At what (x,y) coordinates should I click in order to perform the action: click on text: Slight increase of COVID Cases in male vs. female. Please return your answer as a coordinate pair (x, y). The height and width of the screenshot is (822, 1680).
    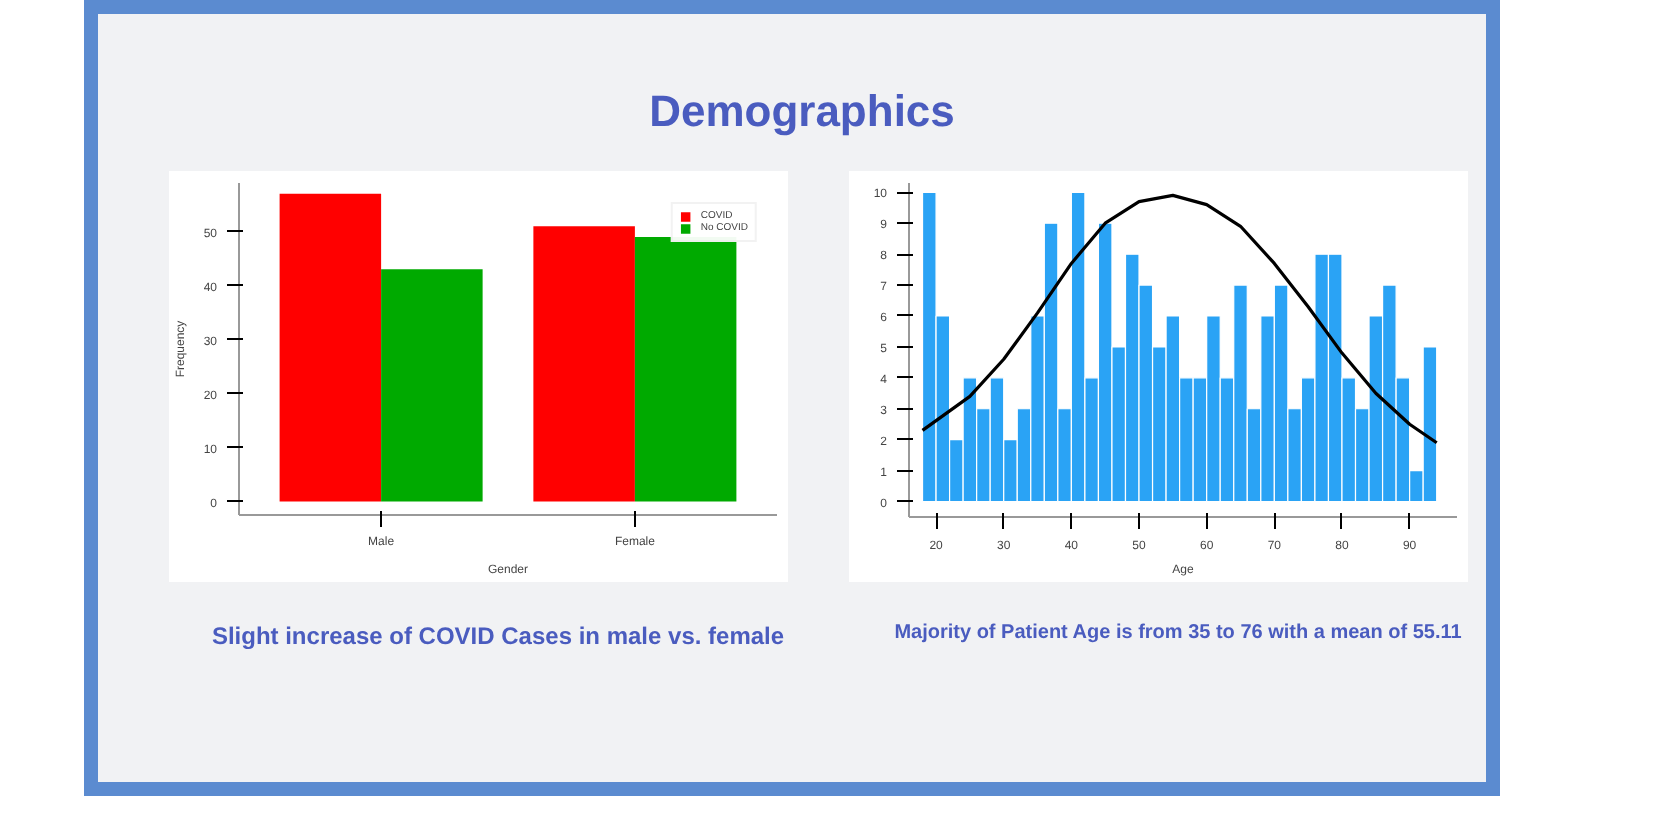
    Looking at the image, I should click on (498, 637).